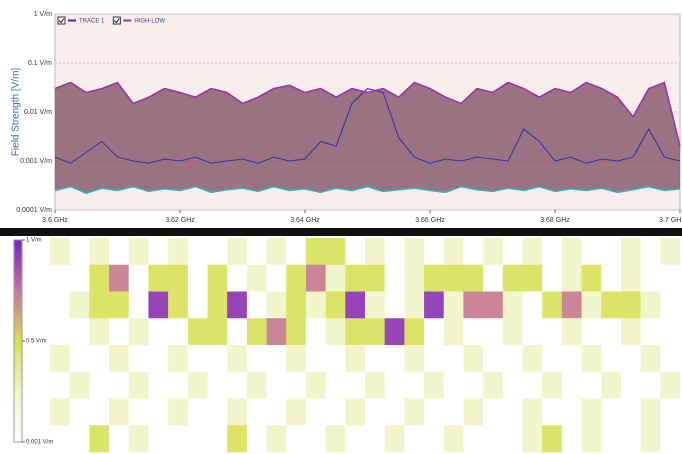  I want to click on x-tick-label: 3.64 GHz, so click(305, 220).